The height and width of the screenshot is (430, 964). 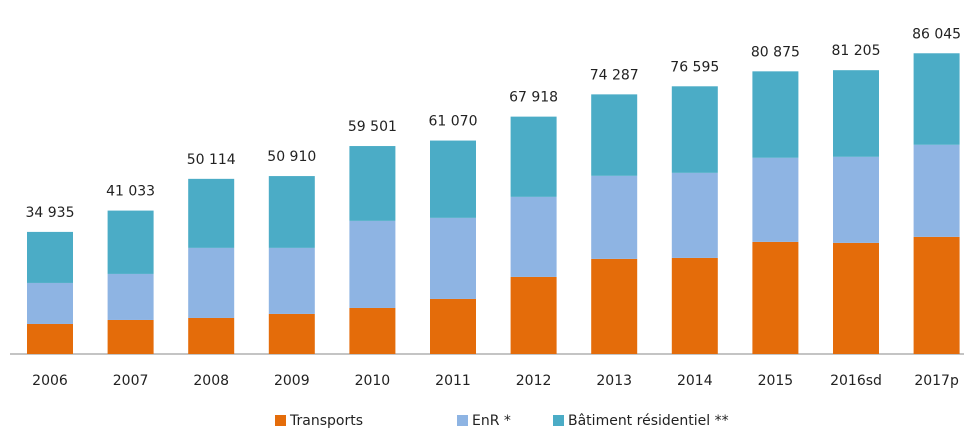 I want to click on total-label: 50 910, so click(x=291, y=157).